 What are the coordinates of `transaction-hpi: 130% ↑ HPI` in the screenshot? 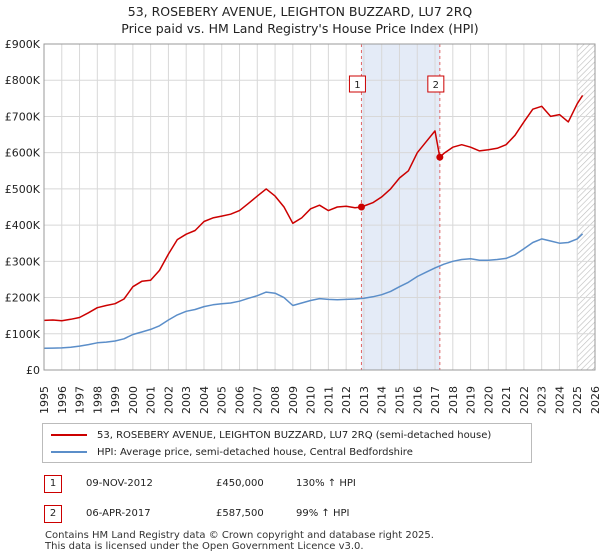 It's located at (326, 483).